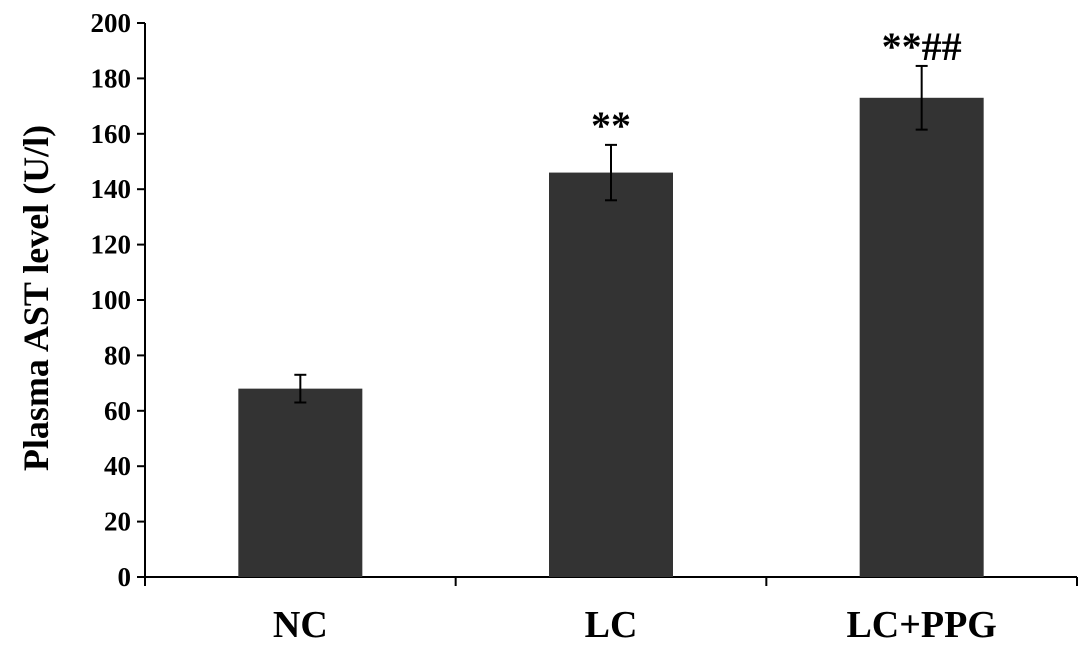  What do you see at coordinates (111, 300) in the screenshot?
I see `y-tick-label: 100` at bounding box center [111, 300].